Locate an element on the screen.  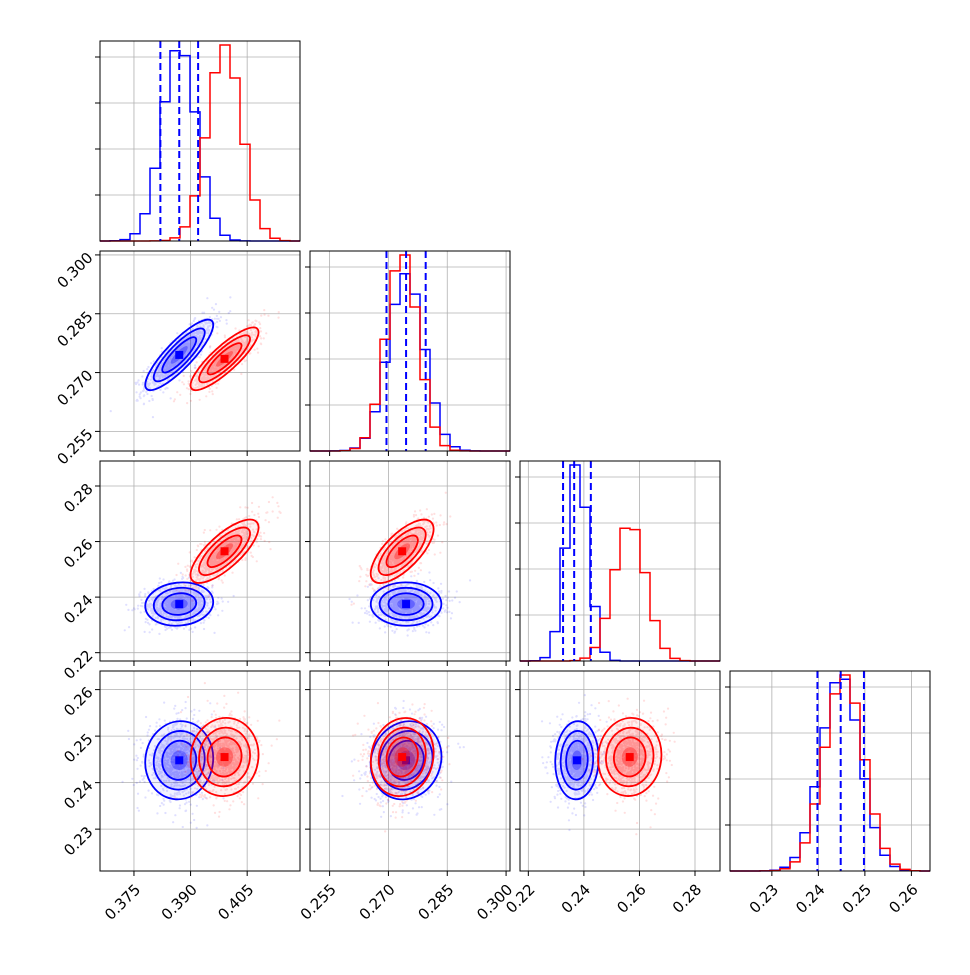
y-tick-label: 0.22 is located at coordinates (78, 664).